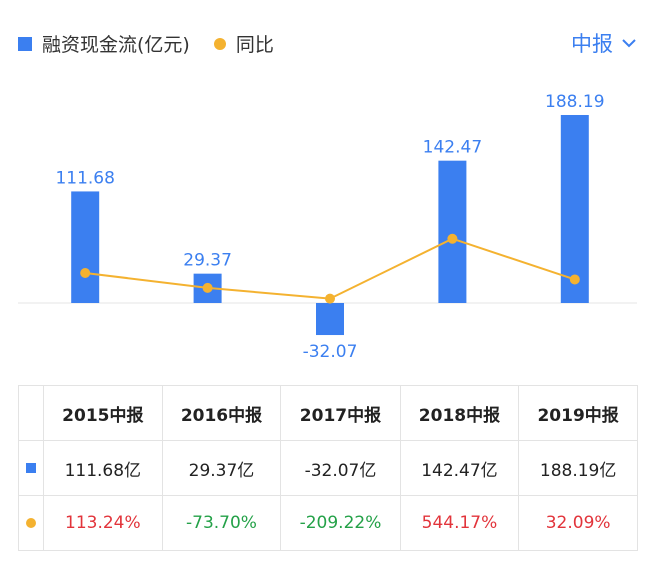 The image size is (655, 564). Describe the element at coordinates (574, 102) in the screenshot. I see `bar-value-label: 188.19` at that location.